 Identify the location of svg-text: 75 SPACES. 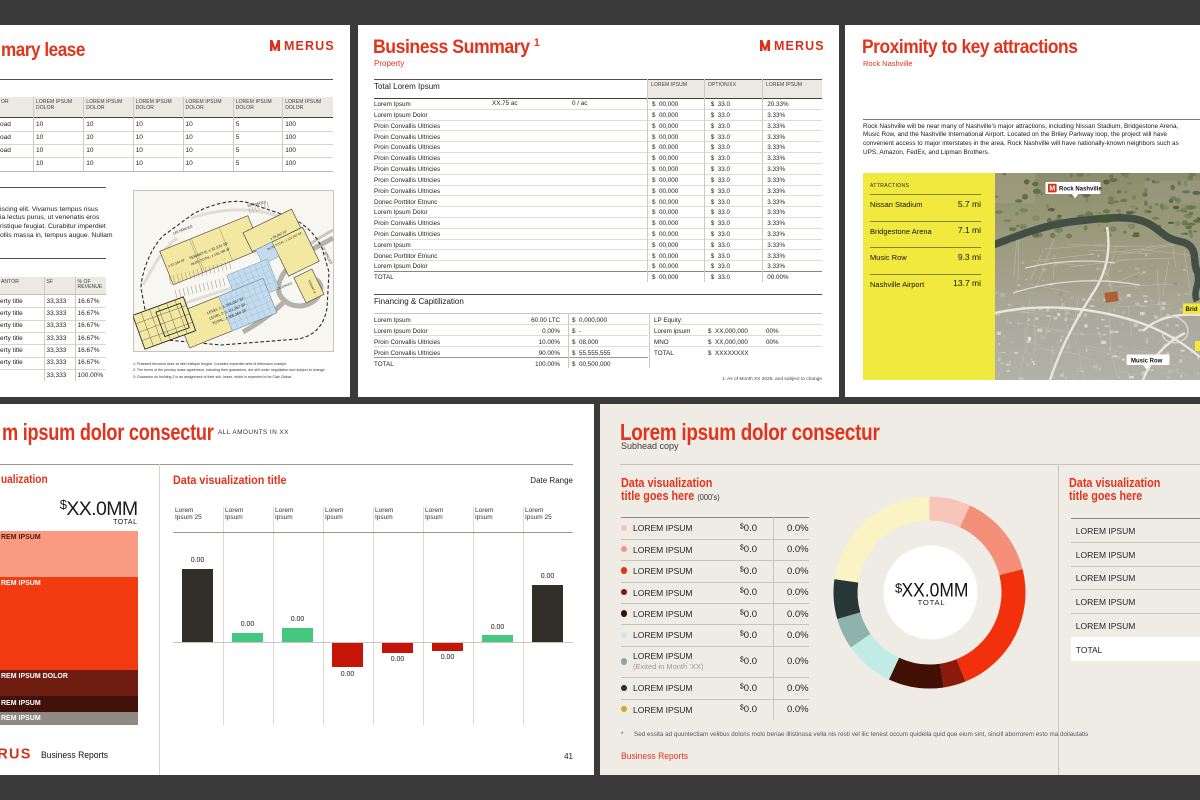
(284, 286).